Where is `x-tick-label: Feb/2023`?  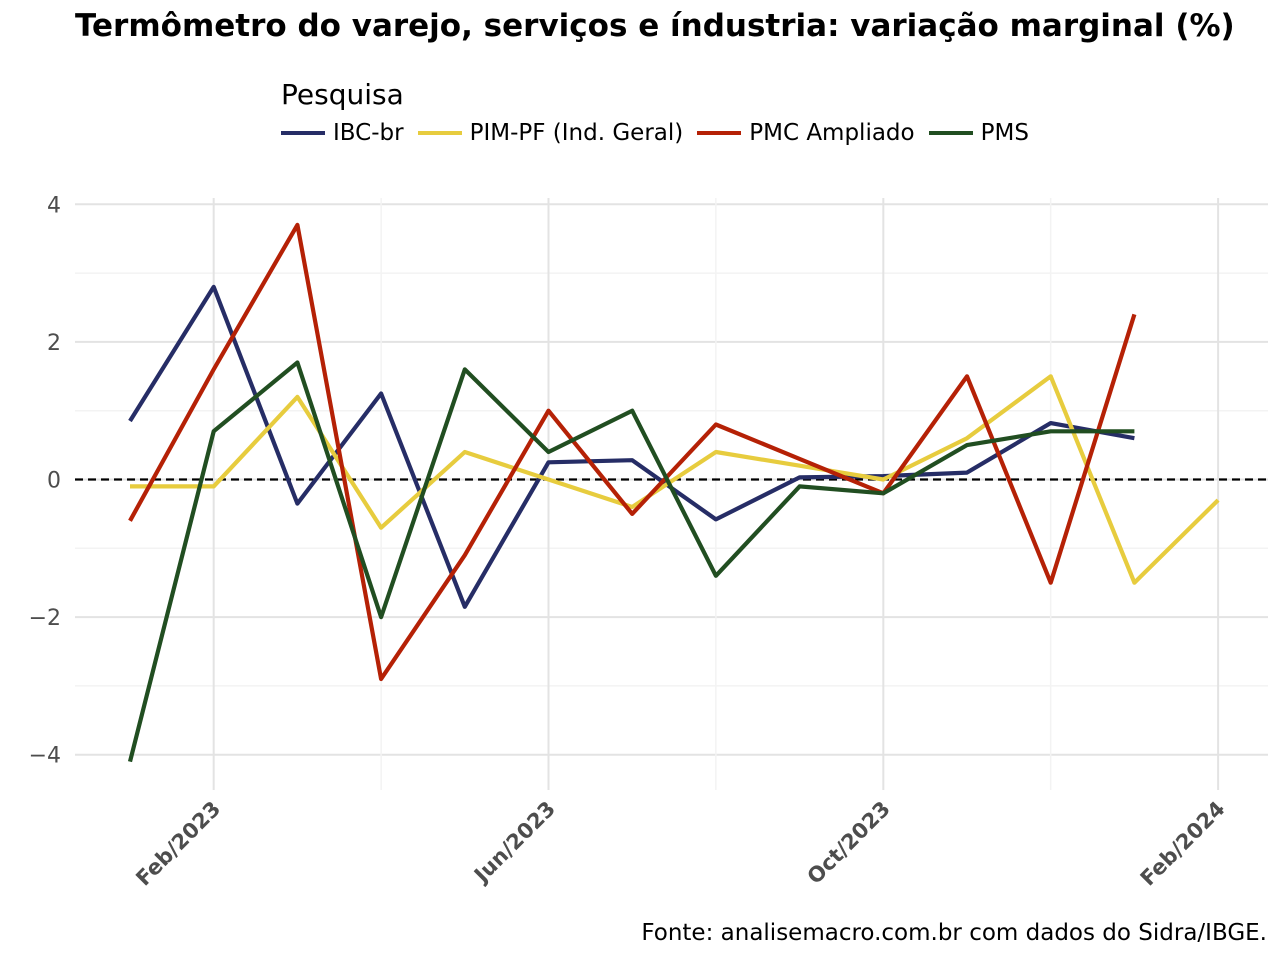 x-tick-label: Feb/2023 is located at coordinates (178, 844).